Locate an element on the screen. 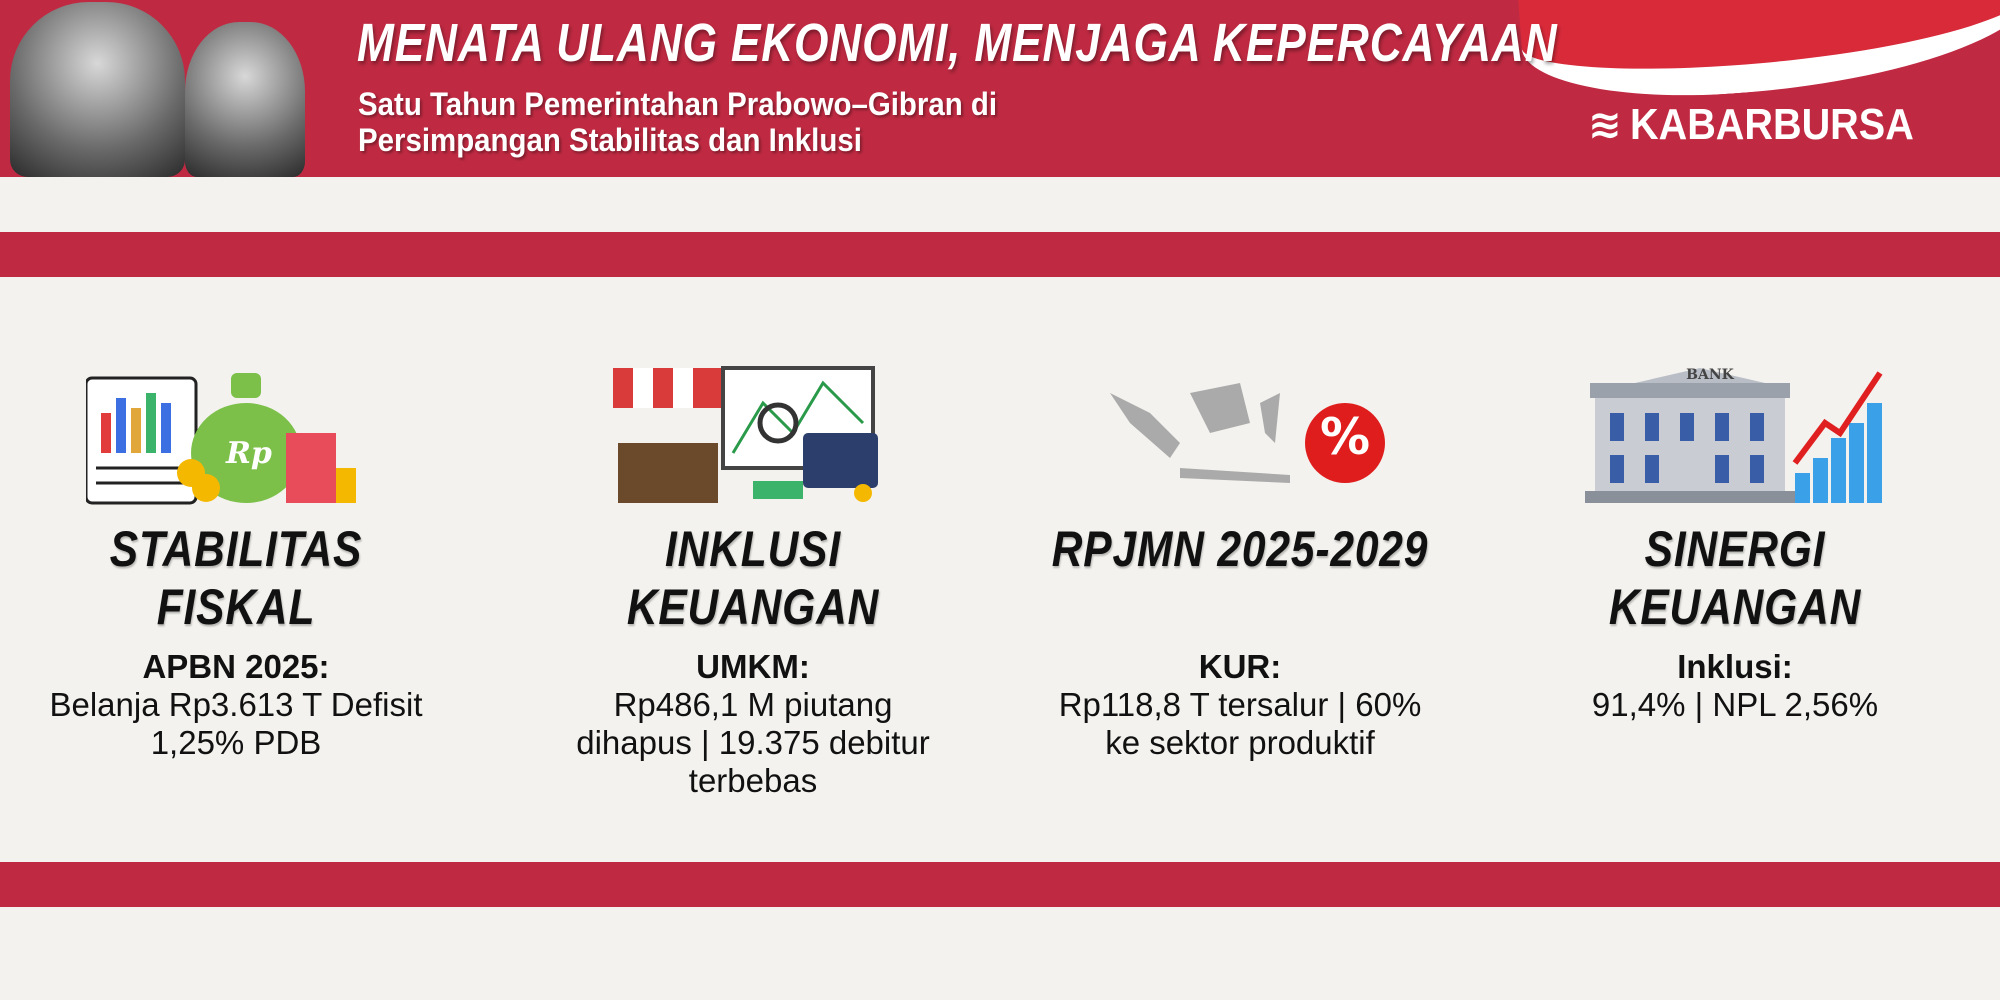 This screenshot has width=2000, height=1000. budget-money-bag-icon: Rp is located at coordinates (221, 439).